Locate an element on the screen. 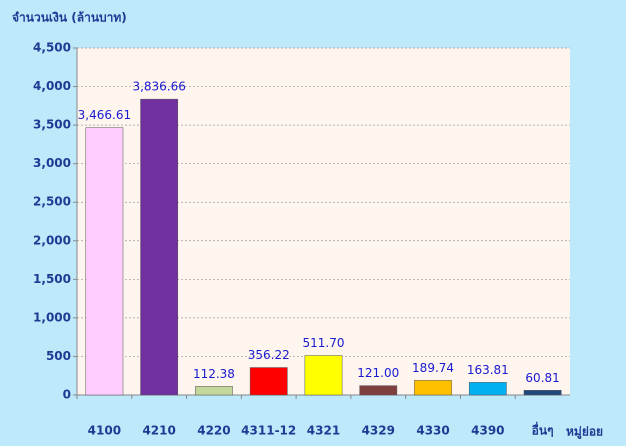  x-axis-title: หมู่ย่อย is located at coordinates (584, 432).